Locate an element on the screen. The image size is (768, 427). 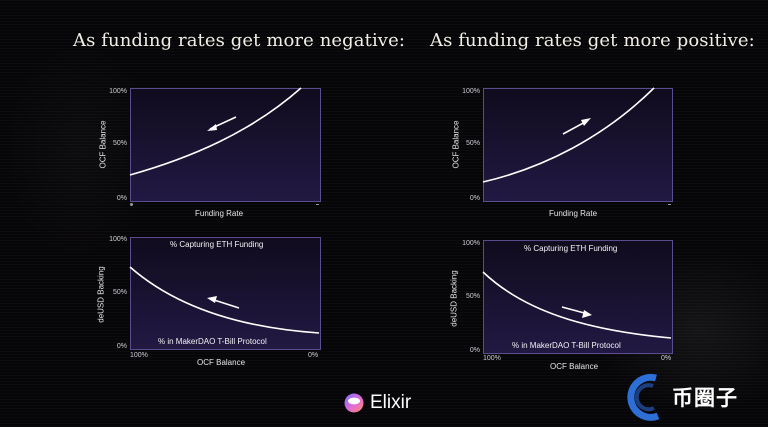
elixir-logo: Elixir is located at coordinates (377, 403).